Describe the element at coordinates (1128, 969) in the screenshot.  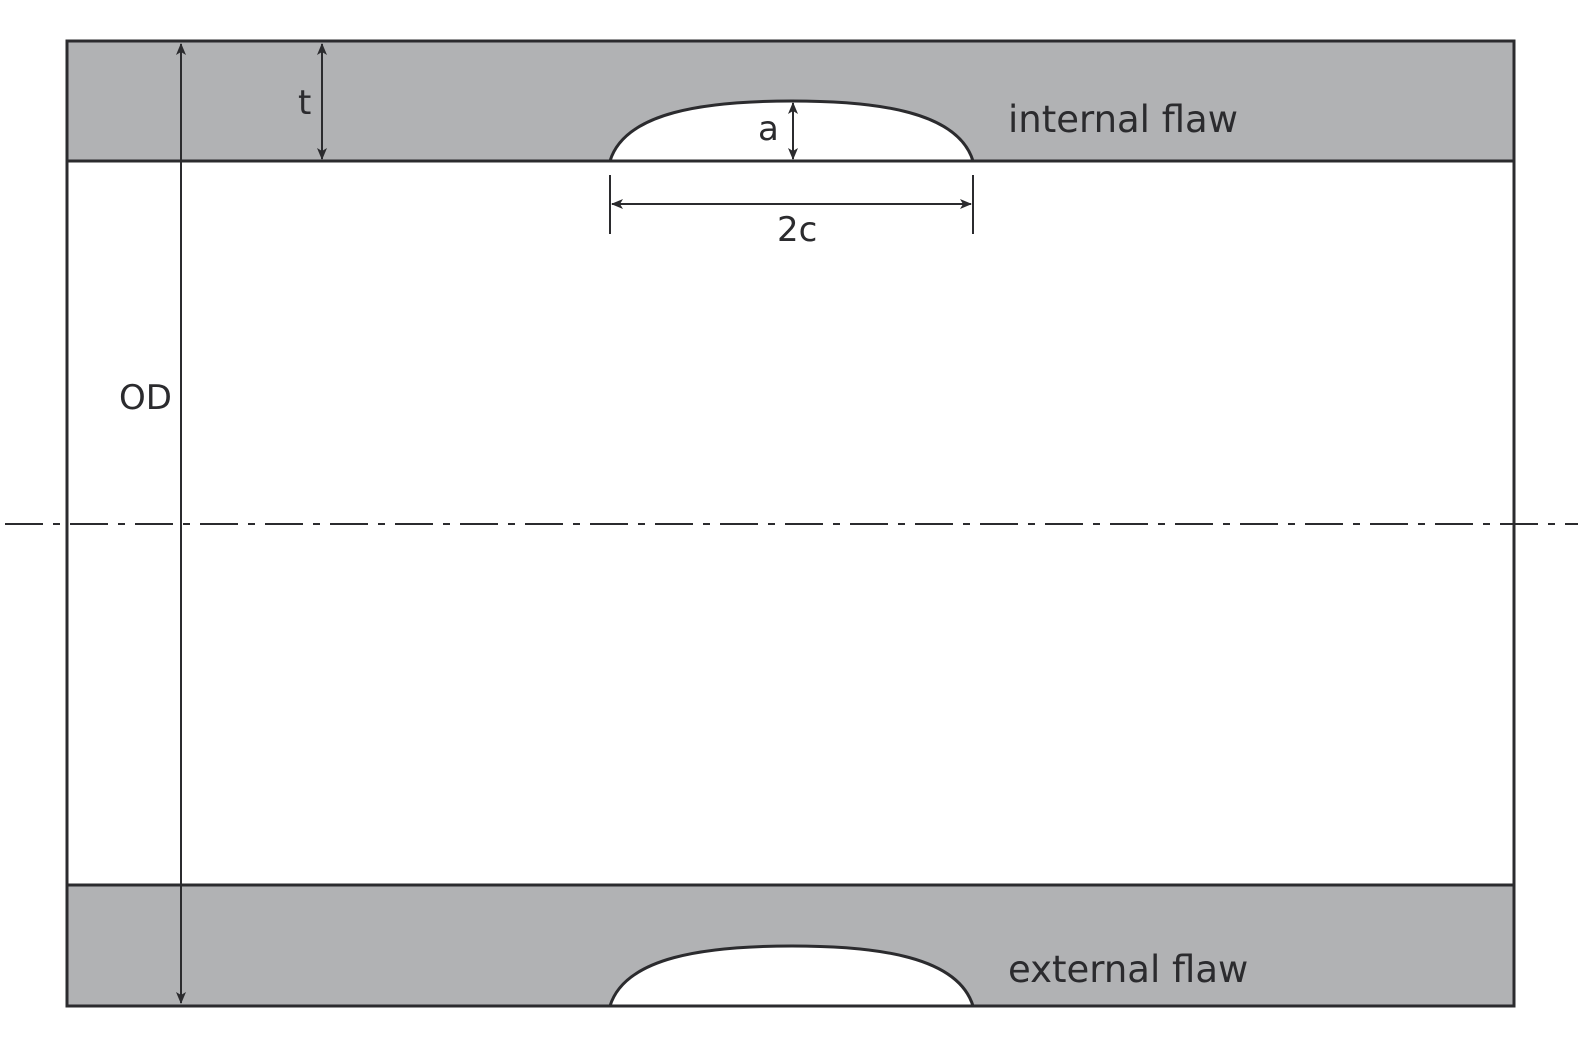
I see `external-flaw-label: external flaw` at that location.